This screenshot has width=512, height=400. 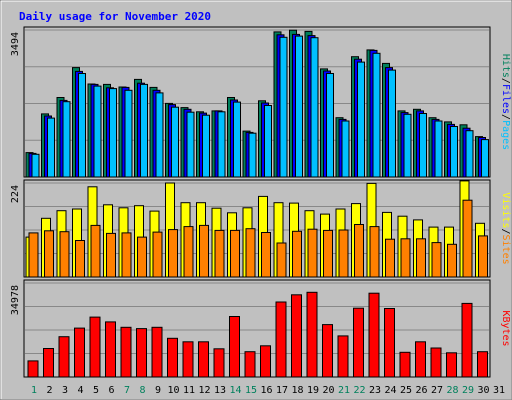 I want to click on kbytes-side-legend: KBytes, so click(x=505, y=328).